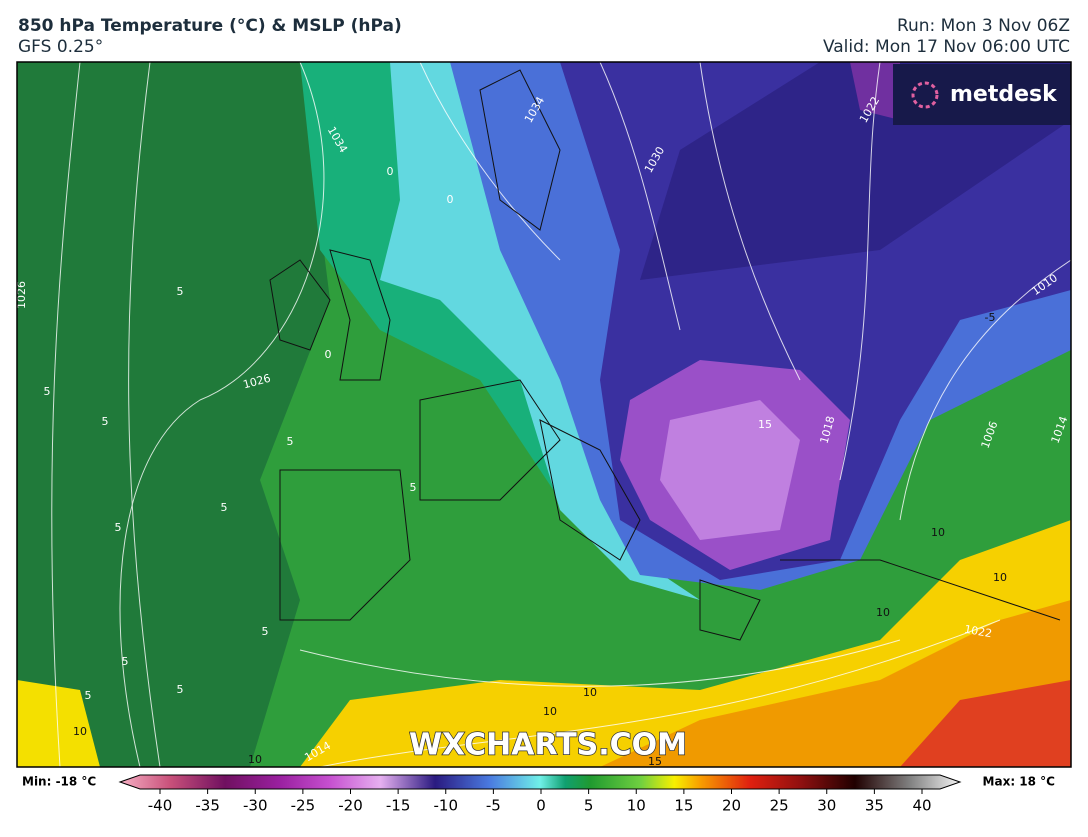 Image resolution: width=1088 pixels, height=837 pixels. What do you see at coordinates (21, 295) in the screenshot?
I see `map-label: 1026` at bounding box center [21, 295].